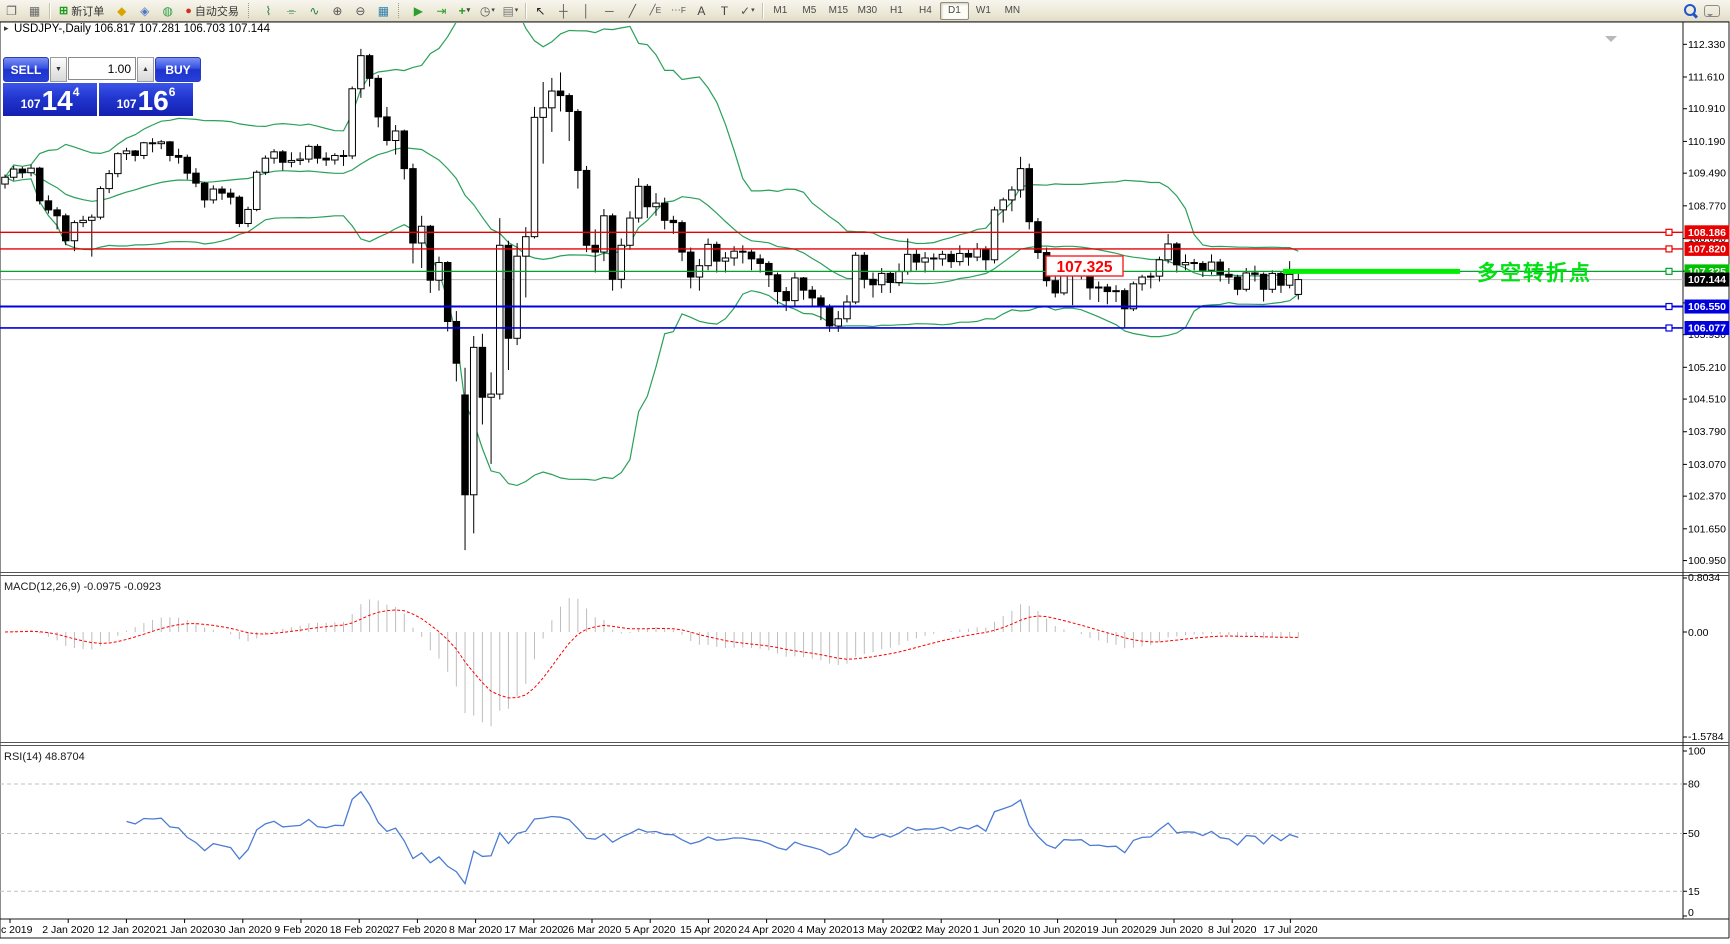 The image size is (1730, 944). What do you see at coordinates (178, 69) in the screenshot?
I see `buy-button: BUY` at bounding box center [178, 69].